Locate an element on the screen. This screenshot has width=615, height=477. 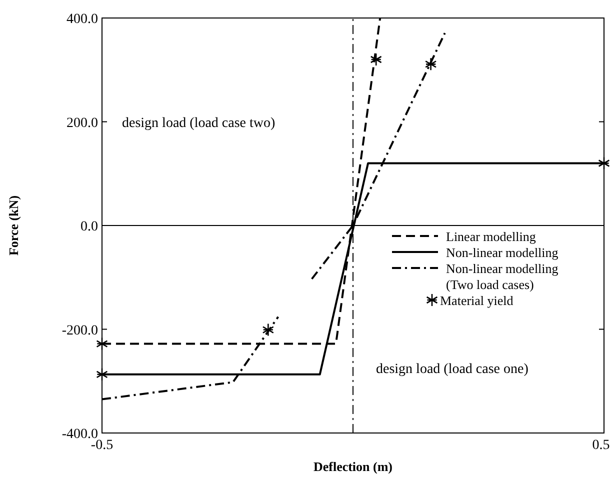
y-tick-label: 0.0 is located at coordinates (89, 227).